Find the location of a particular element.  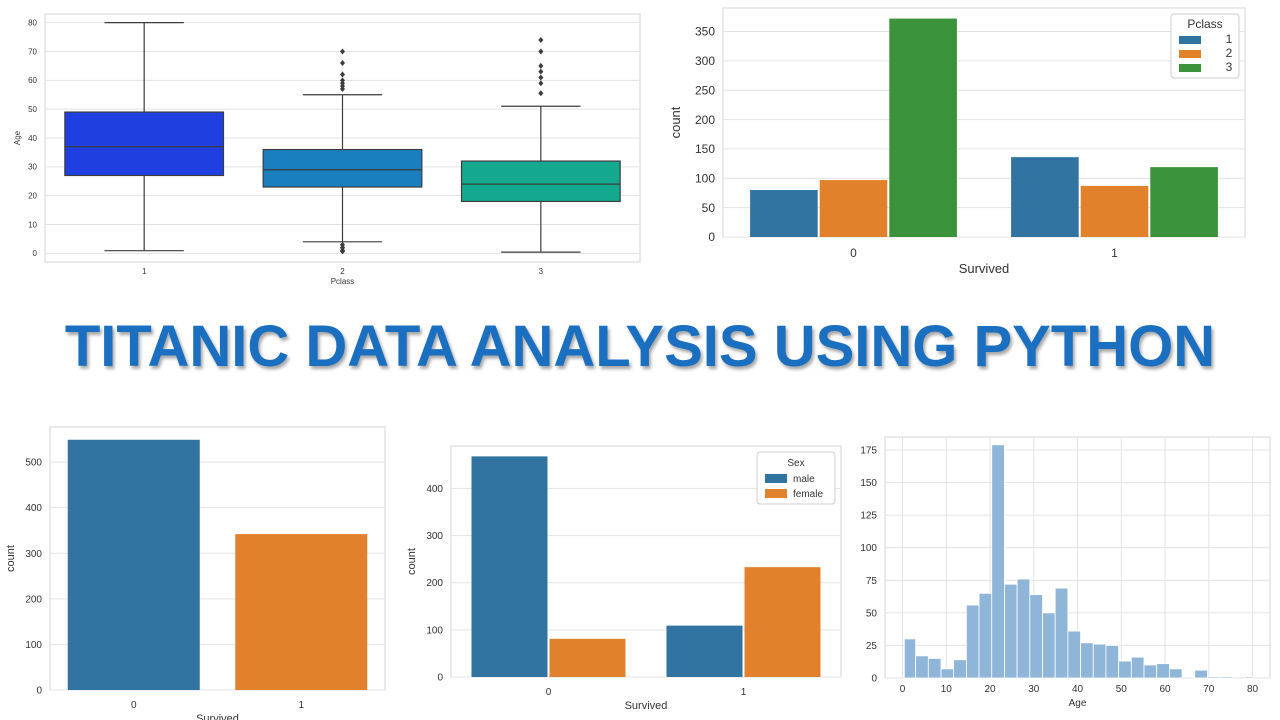

box-ytick-label: 50 is located at coordinates (32, 109).